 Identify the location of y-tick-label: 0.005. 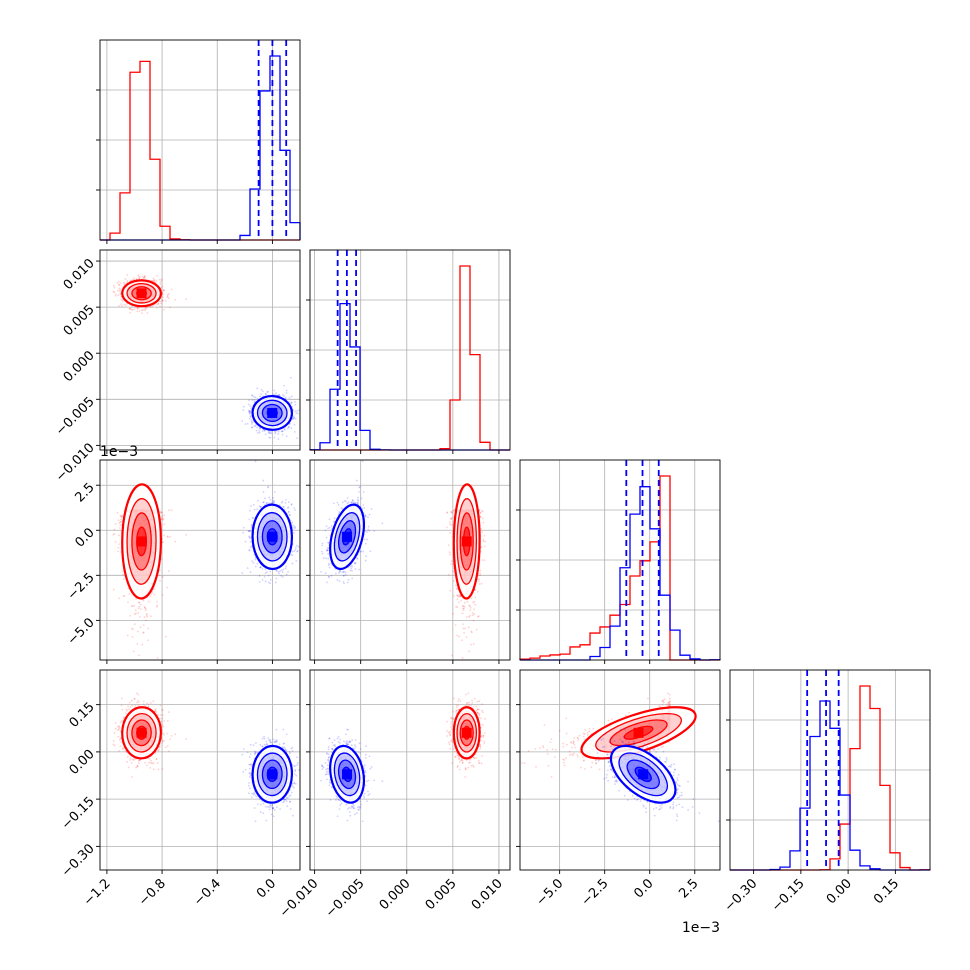
(79, 320).